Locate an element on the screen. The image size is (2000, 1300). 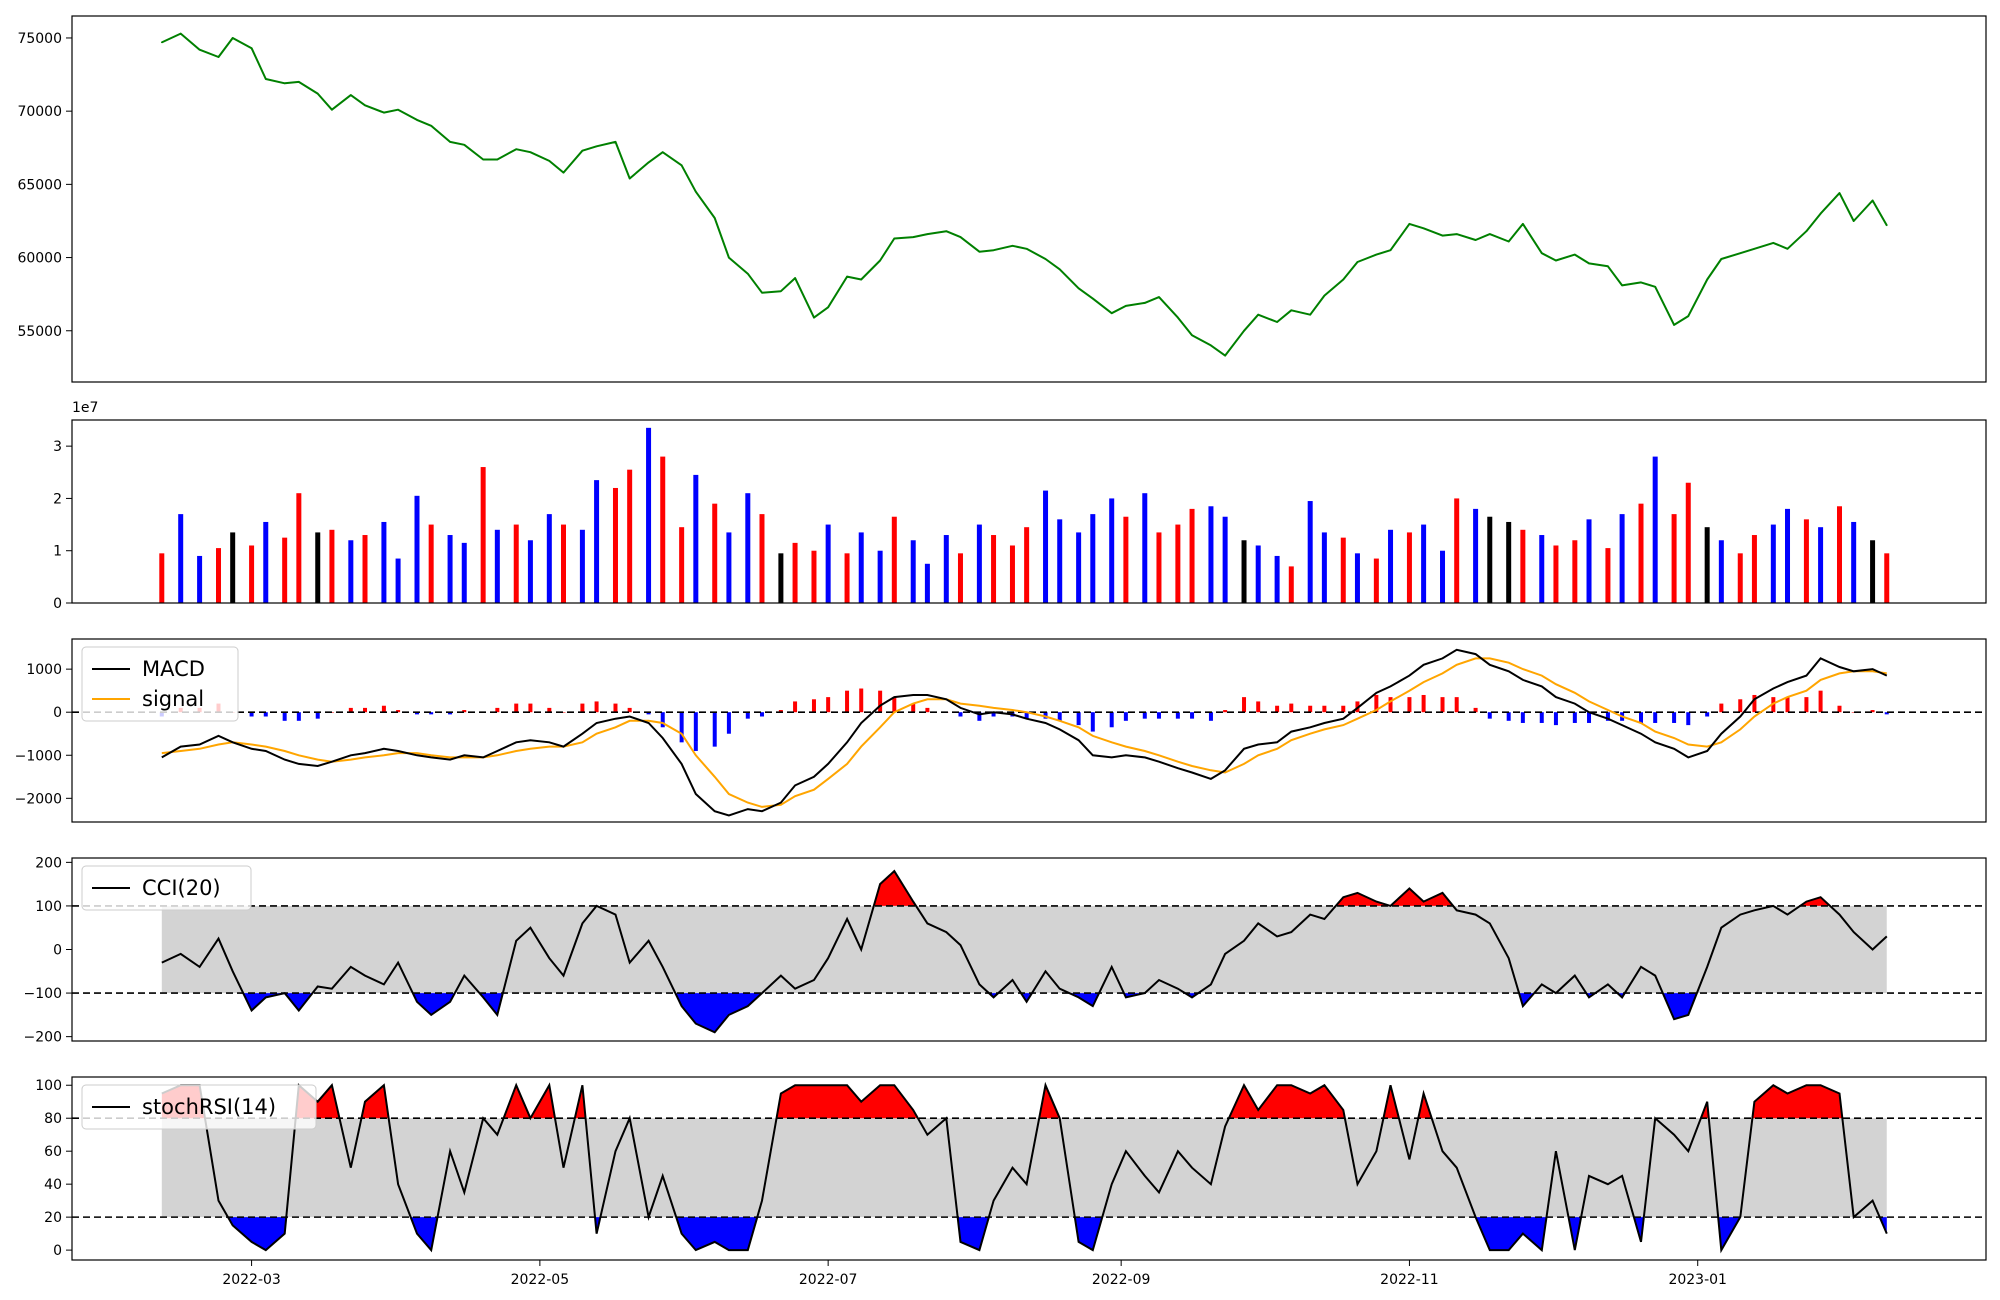
cci-oversold-fill is located at coordinates (718, 1013).